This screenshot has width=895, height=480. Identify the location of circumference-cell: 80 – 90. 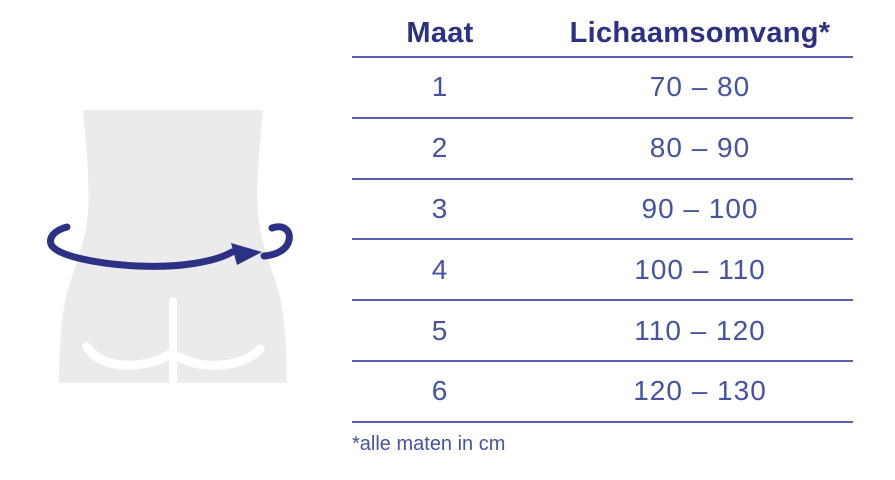
(700, 148).